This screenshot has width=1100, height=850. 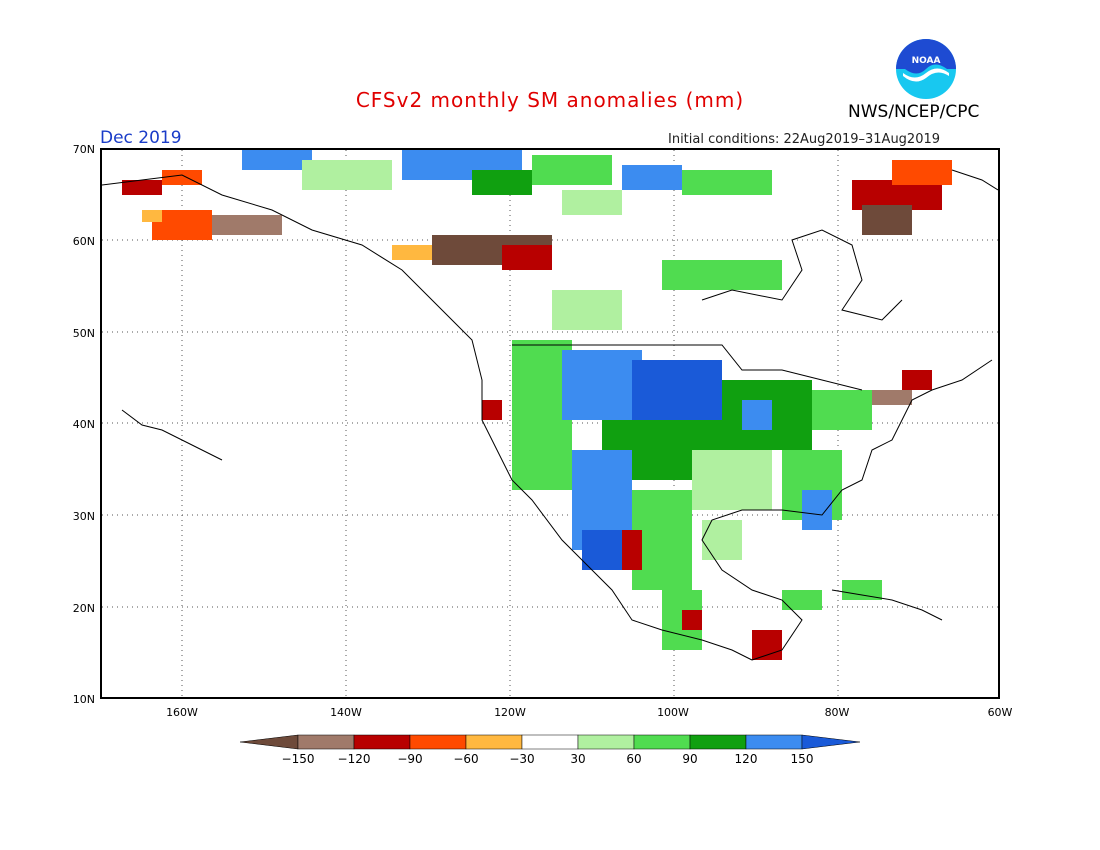 I want to click on initial-conditions: Initial conditions: 22Aug2019–31Aug2019, so click(x=804, y=139).